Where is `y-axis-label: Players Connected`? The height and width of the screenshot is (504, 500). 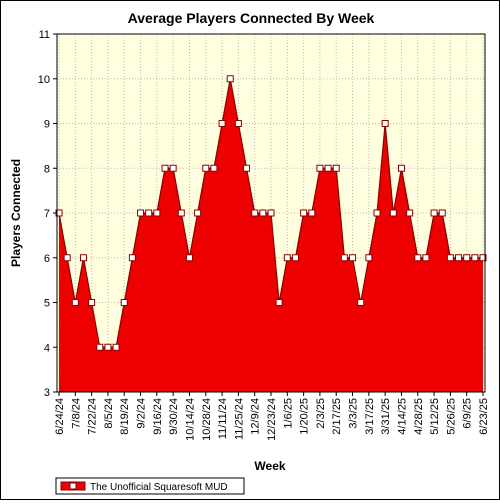 y-axis-label: Players Connected is located at coordinates (16, 213).